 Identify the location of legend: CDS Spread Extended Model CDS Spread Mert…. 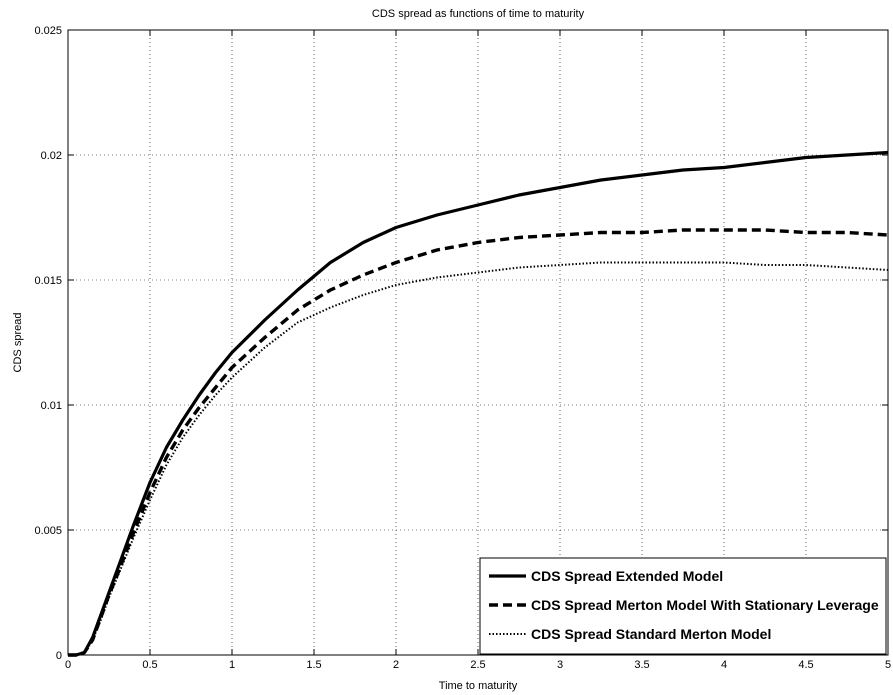
(683, 606).